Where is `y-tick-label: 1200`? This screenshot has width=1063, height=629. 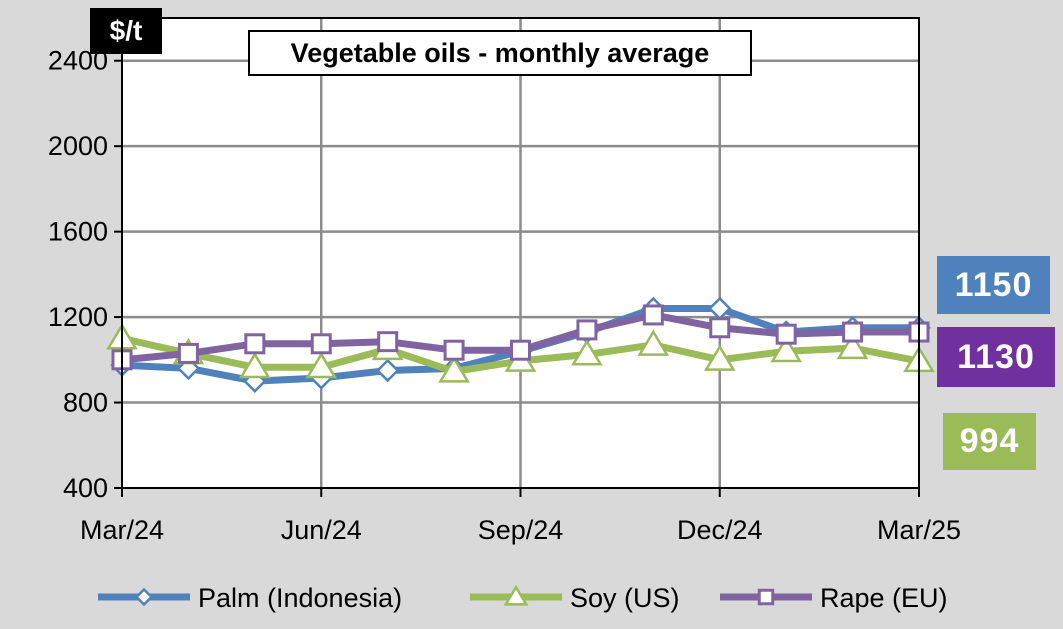 y-tick-label: 1200 is located at coordinates (78, 317).